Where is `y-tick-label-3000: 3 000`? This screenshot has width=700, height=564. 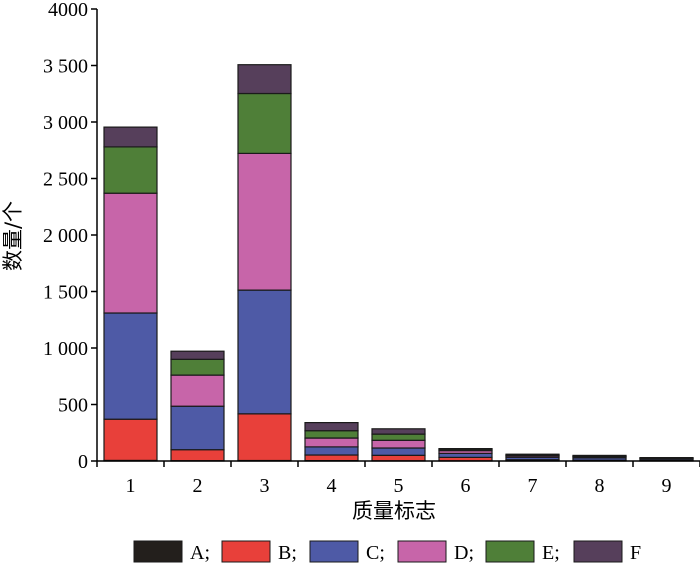
y-tick-label-3000: 3 000 is located at coordinates (65, 123).